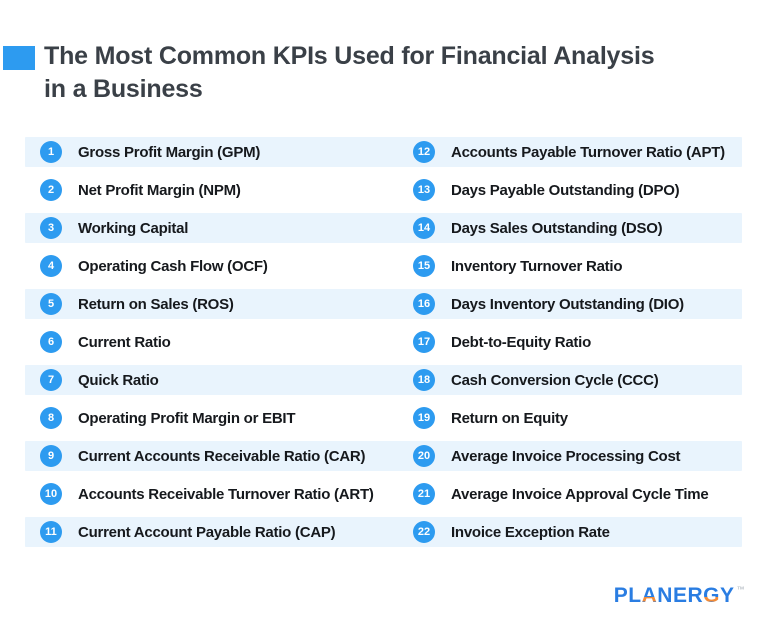  What do you see at coordinates (226, 494) in the screenshot?
I see `kpi-label: Accounts Receivable Turnover Ratio (ART)` at bounding box center [226, 494].